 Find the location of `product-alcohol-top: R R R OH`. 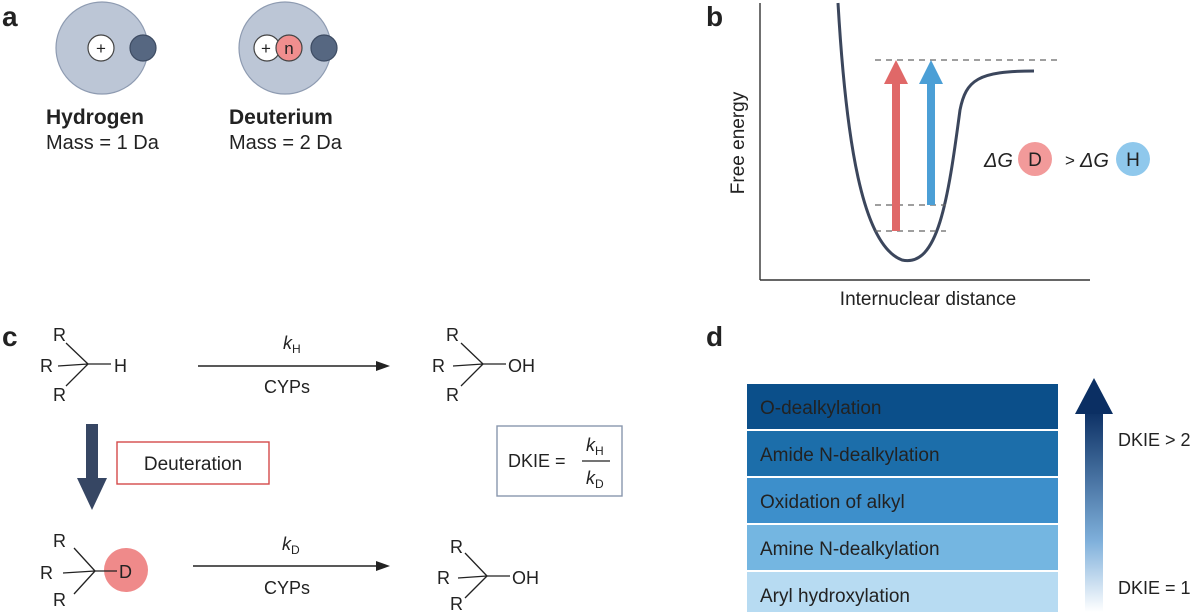

product-alcohol-top: R R R OH is located at coordinates (483, 365).